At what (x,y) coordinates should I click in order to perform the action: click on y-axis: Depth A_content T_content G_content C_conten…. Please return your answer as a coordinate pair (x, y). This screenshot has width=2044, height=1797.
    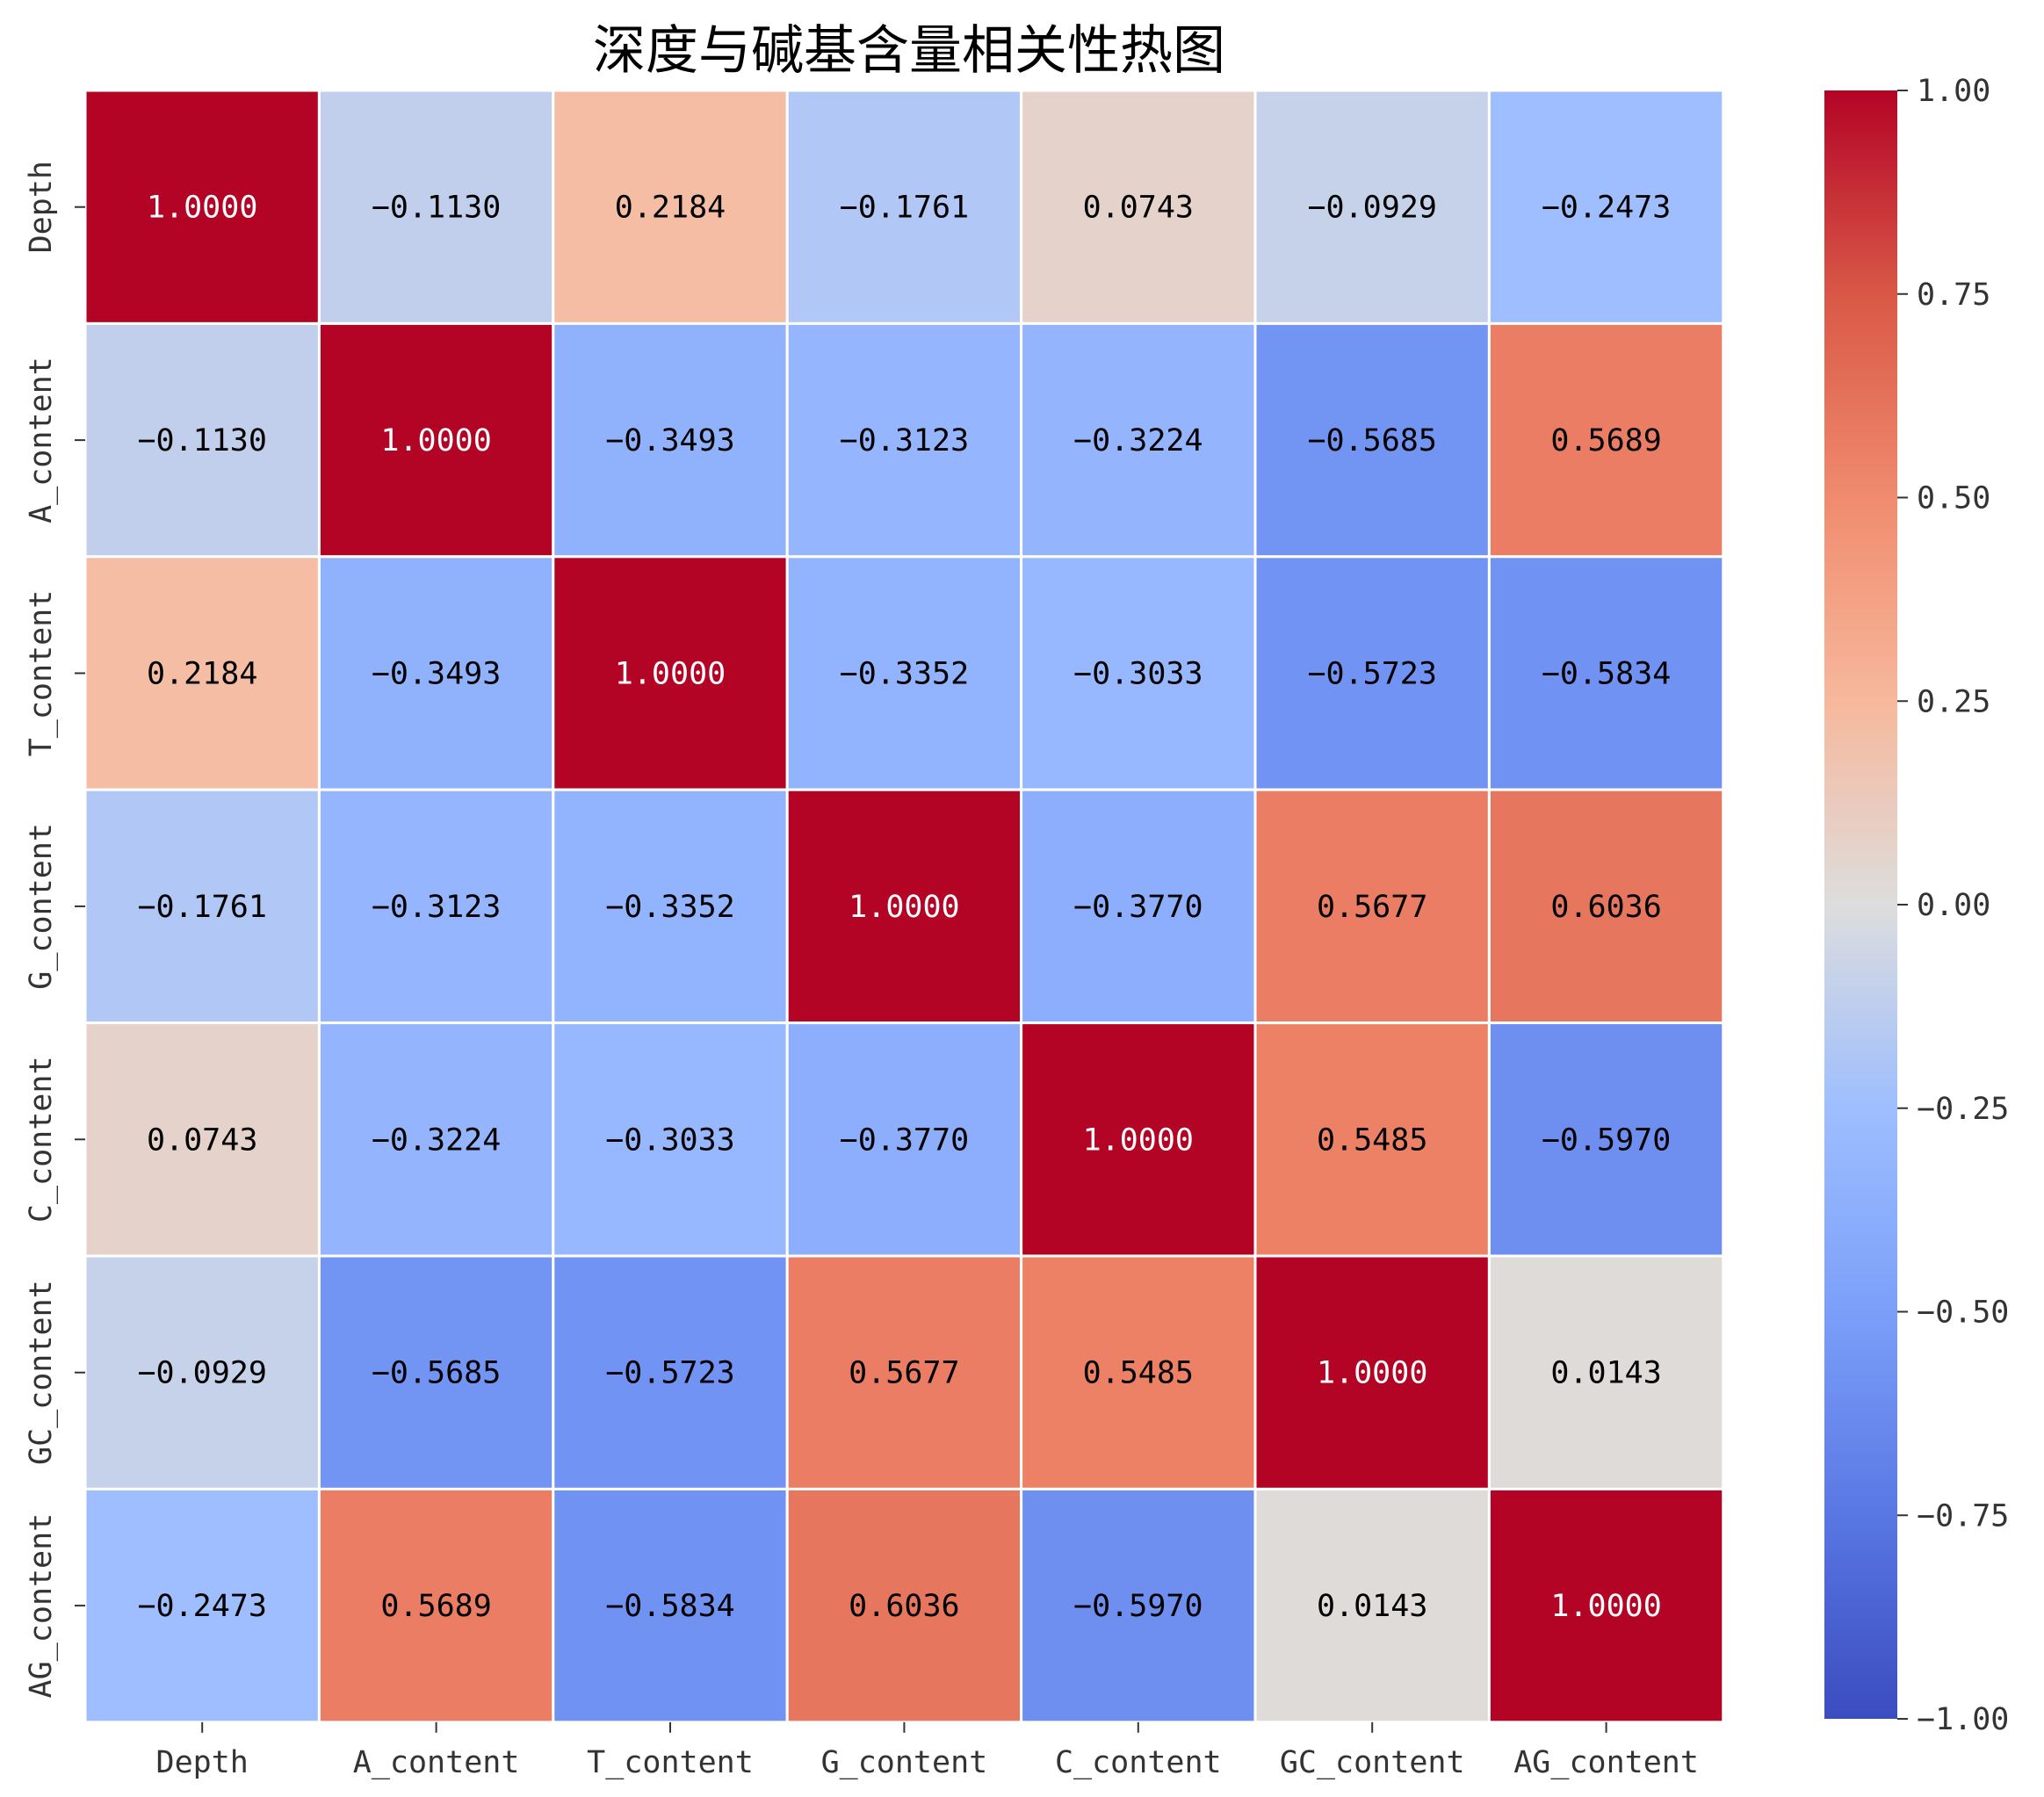
    Looking at the image, I should click on (54, 929).